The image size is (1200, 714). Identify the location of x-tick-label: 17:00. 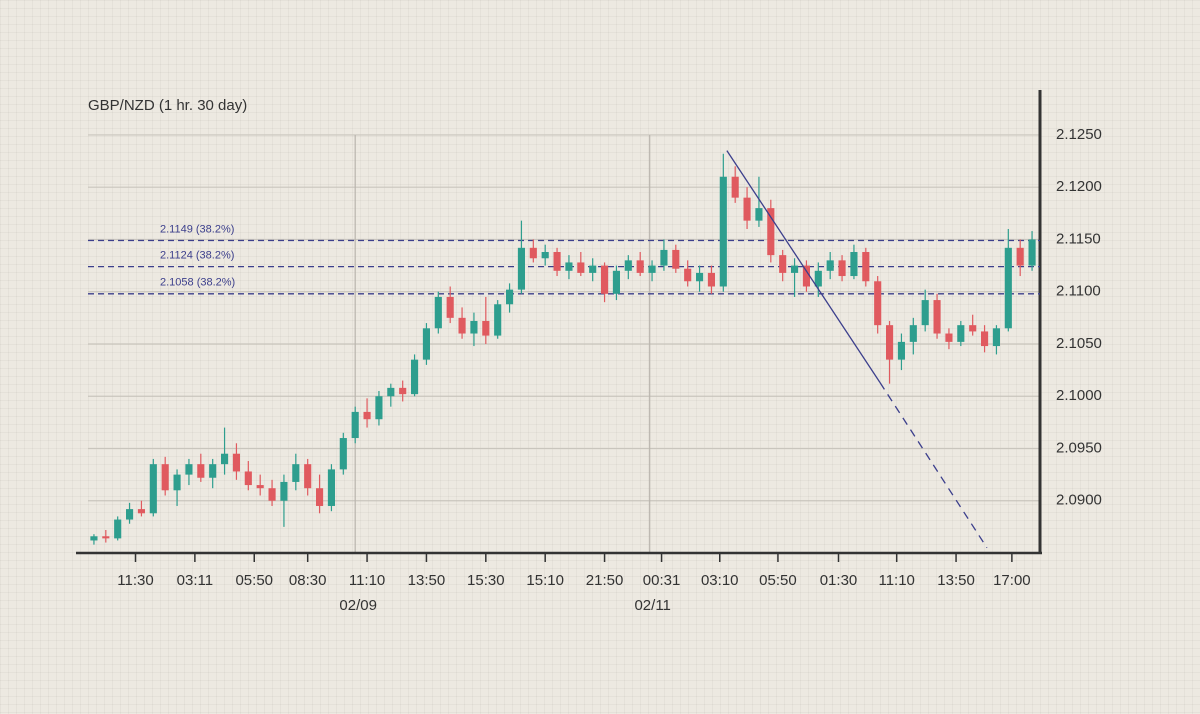
(1012, 580).